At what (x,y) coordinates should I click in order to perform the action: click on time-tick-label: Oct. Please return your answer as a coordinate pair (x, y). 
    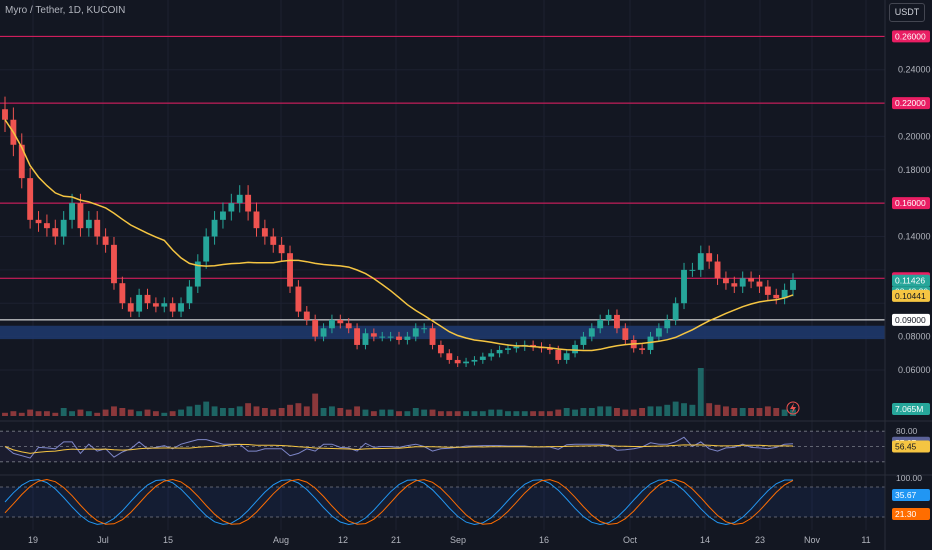
    Looking at the image, I should click on (630, 540).